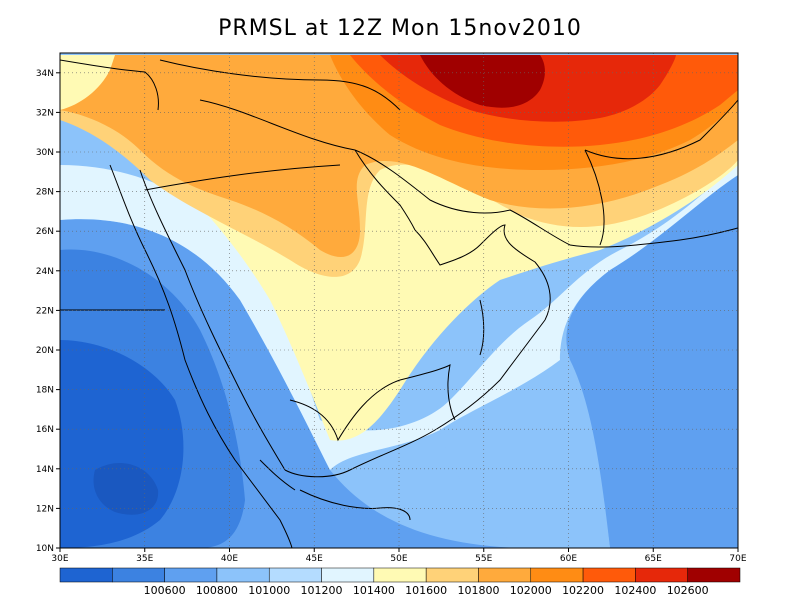 The image size is (800, 600). I want to click on coastline-arabia-south, so click(415, 398).